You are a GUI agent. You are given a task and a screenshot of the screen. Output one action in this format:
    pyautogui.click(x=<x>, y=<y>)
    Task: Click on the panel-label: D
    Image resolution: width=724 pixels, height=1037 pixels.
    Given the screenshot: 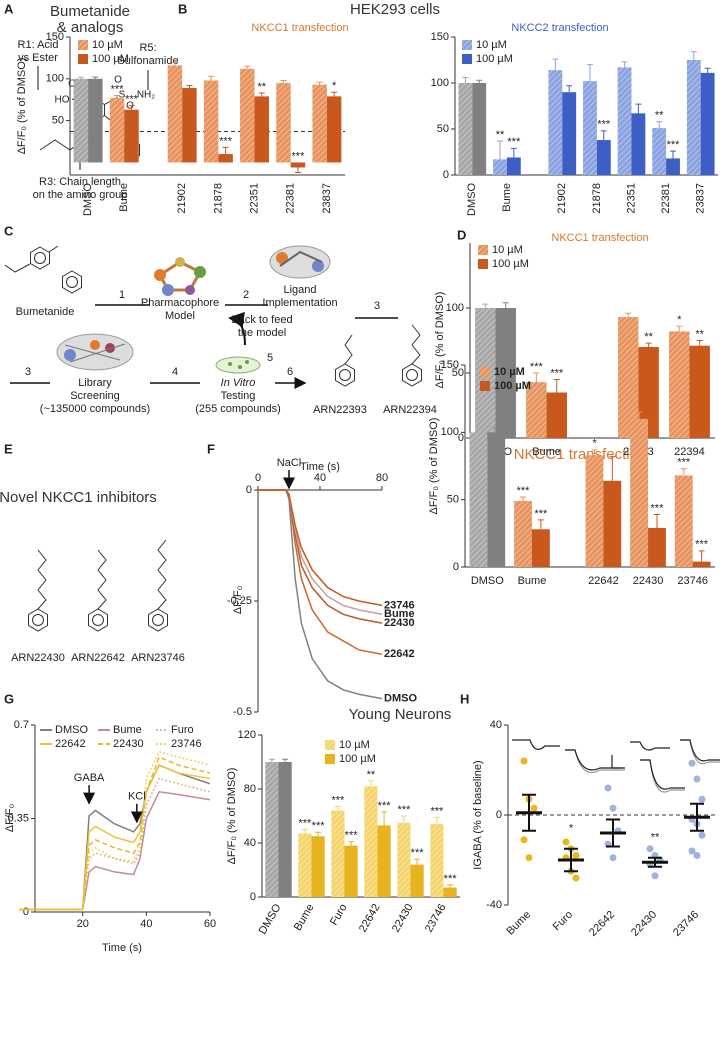 What is the action you would take?
    pyautogui.click(x=461, y=234)
    